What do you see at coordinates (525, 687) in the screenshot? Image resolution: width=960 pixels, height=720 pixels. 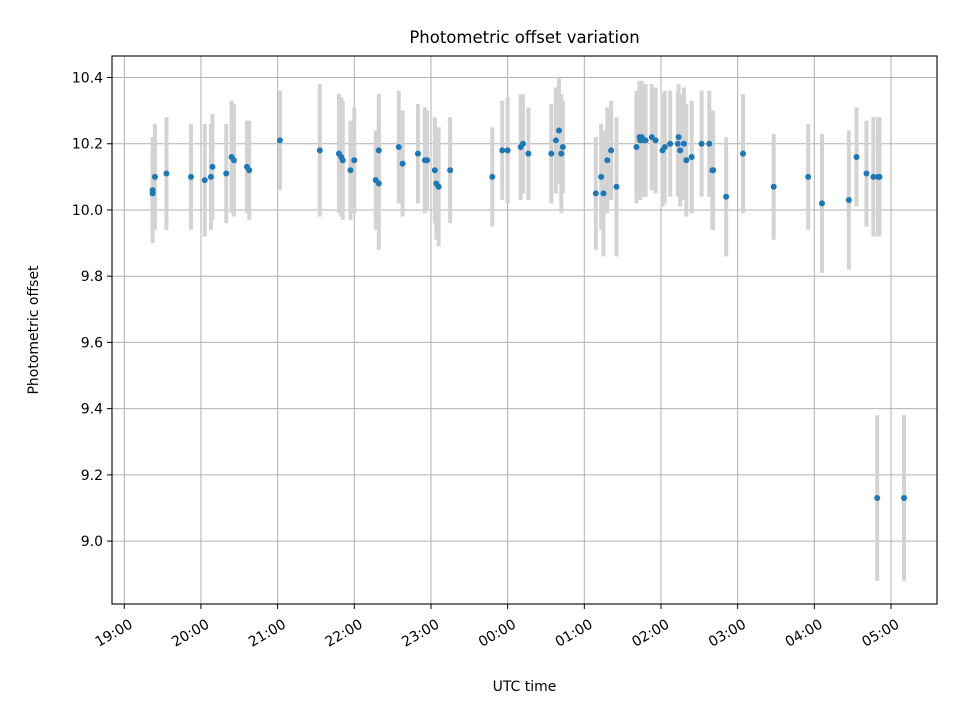 I see `x-axis-label: UTC time` at bounding box center [525, 687].